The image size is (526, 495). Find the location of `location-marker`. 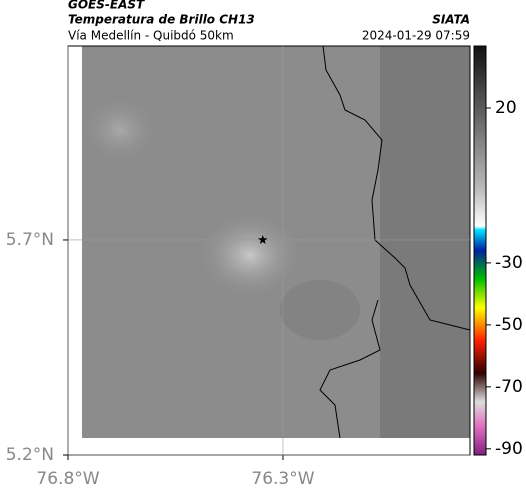

location-marker is located at coordinates (263, 239).